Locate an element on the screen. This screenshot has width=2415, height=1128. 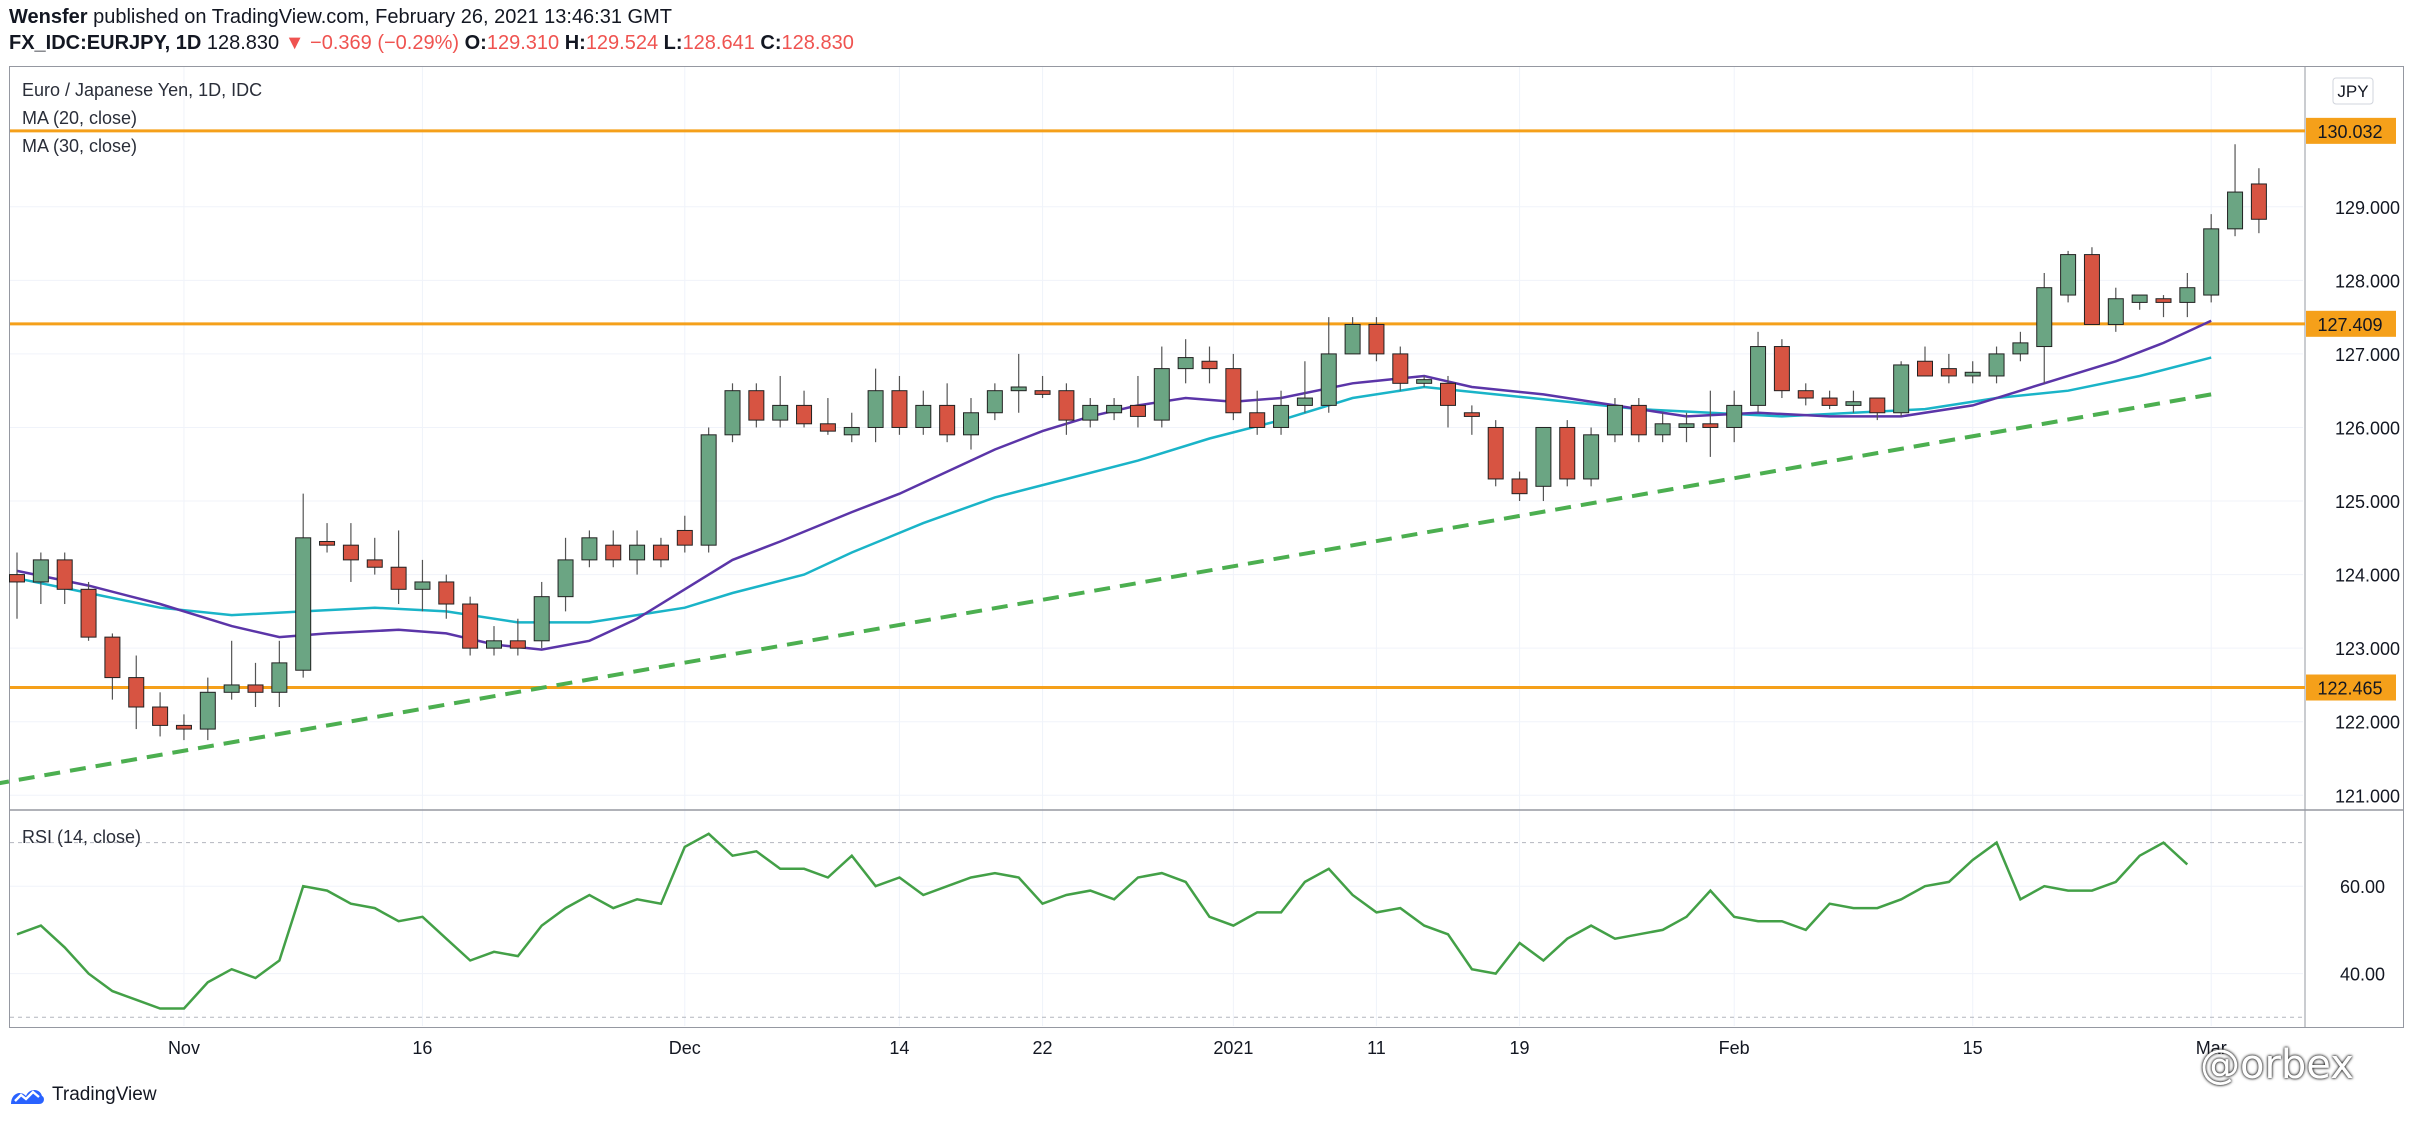
level-label: 127.409 is located at coordinates (2349, 325).